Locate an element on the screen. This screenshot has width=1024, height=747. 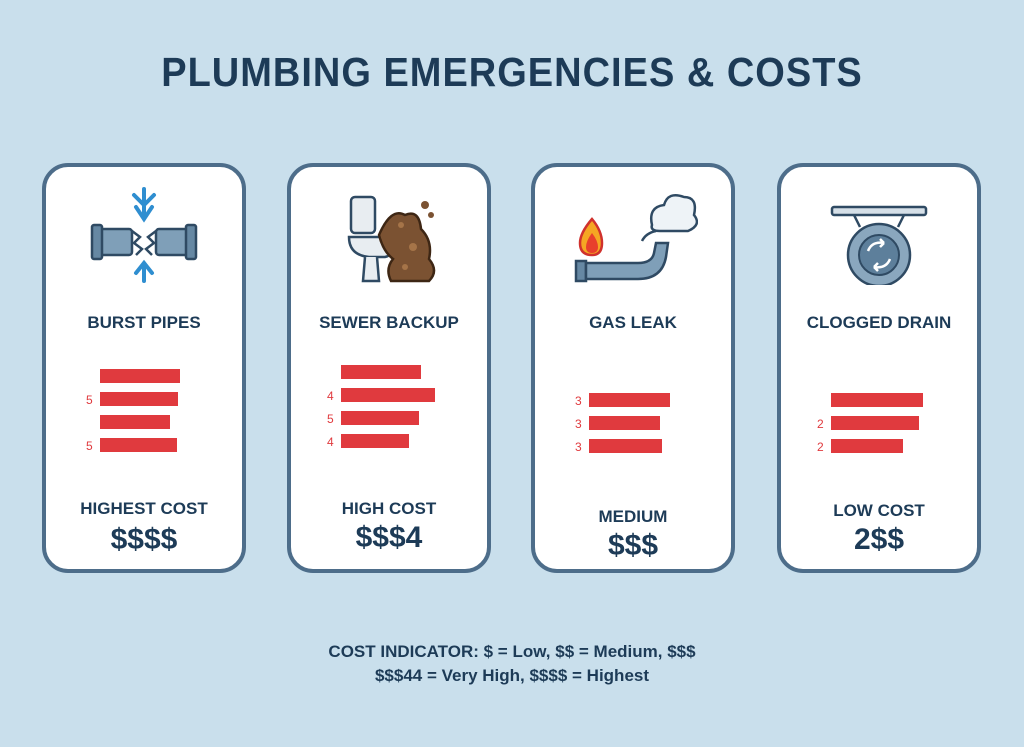
cost-label: HIGHEST COST is located at coordinates (144, 508).